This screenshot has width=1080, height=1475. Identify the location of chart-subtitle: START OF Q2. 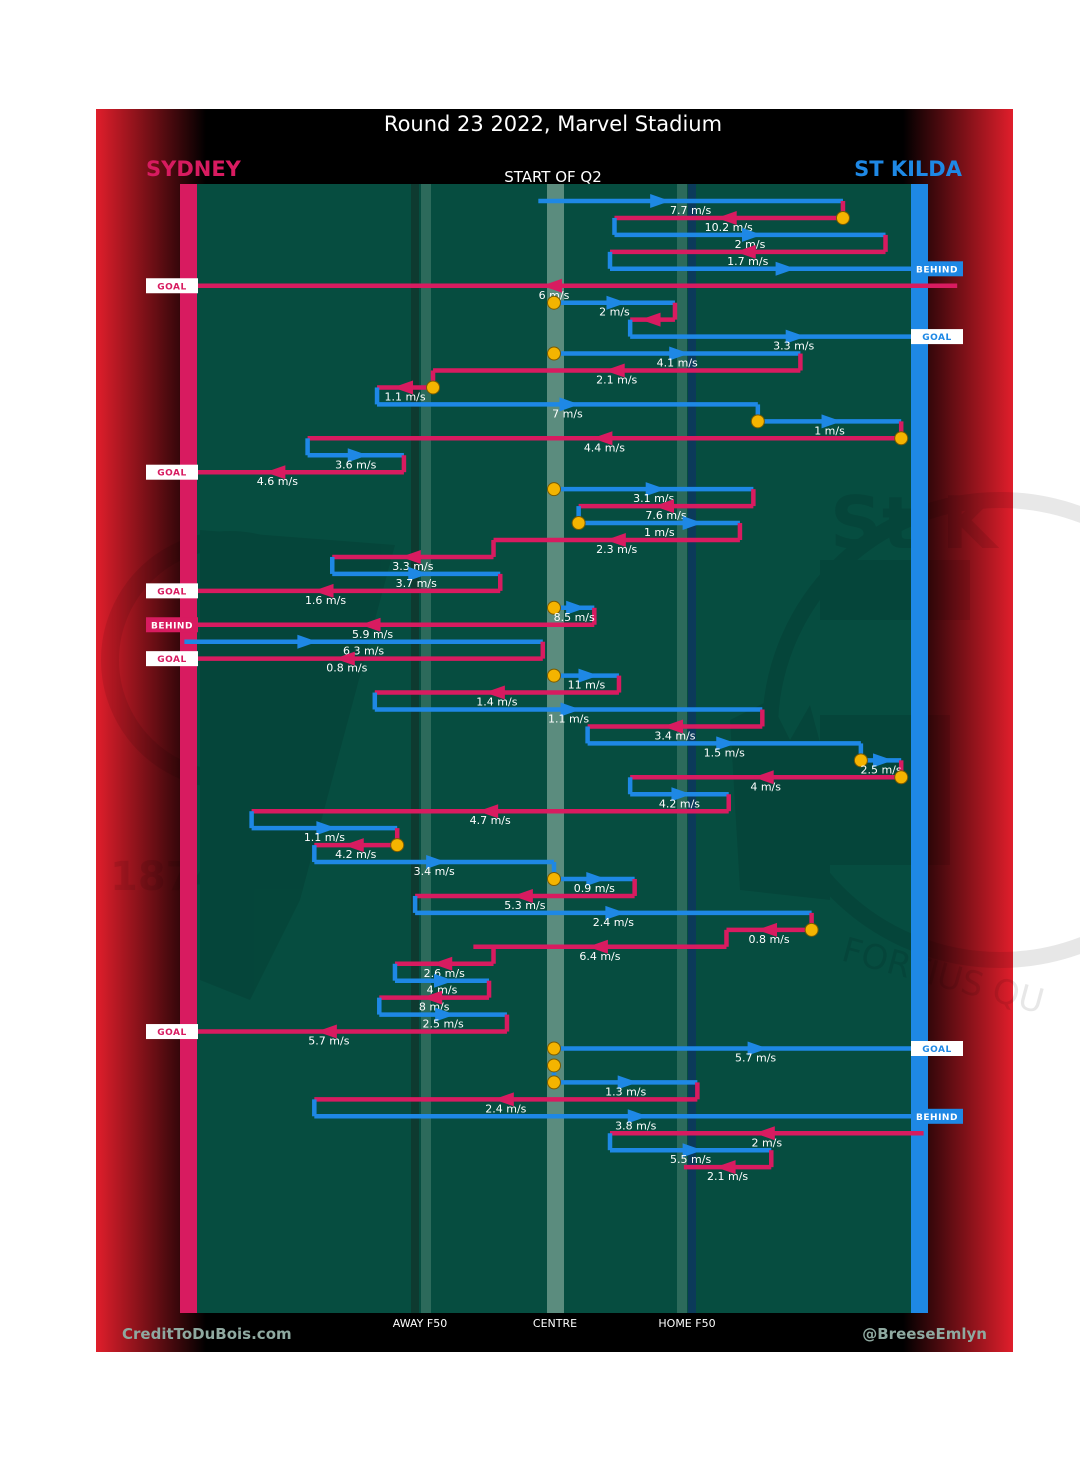
(553, 177).